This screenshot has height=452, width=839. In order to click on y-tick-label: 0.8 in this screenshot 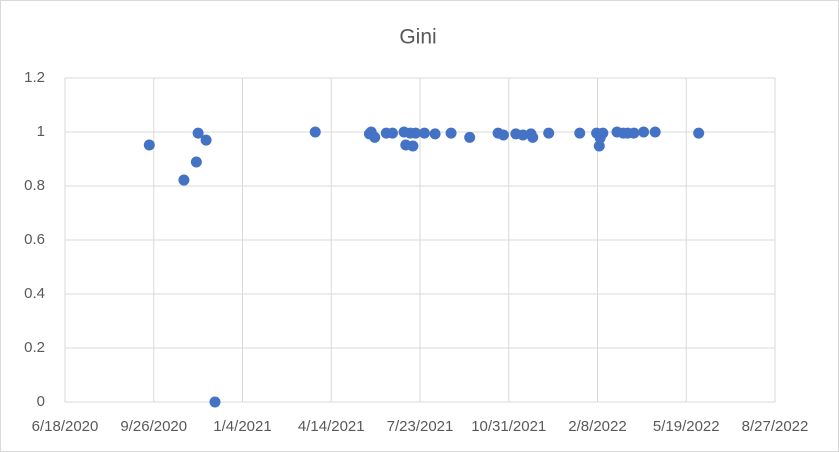, I will do `click(34, 185)`.